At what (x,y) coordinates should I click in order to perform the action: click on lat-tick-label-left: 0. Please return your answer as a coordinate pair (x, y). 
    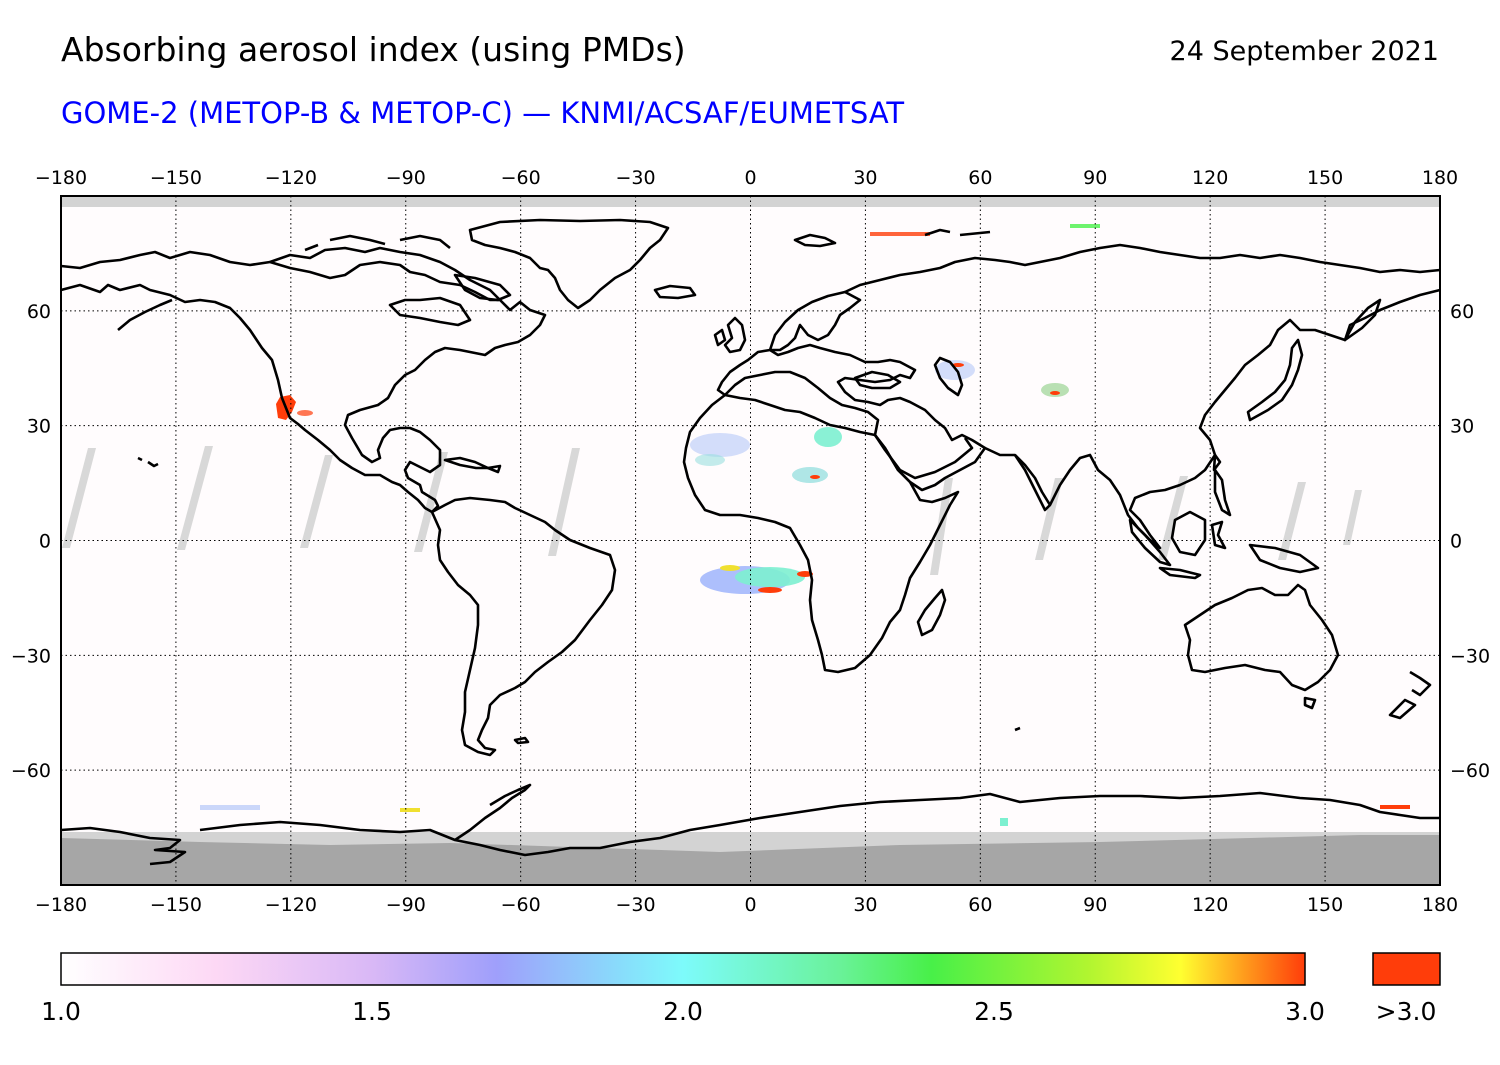
    Looking at the image, I should click on (45, 542).